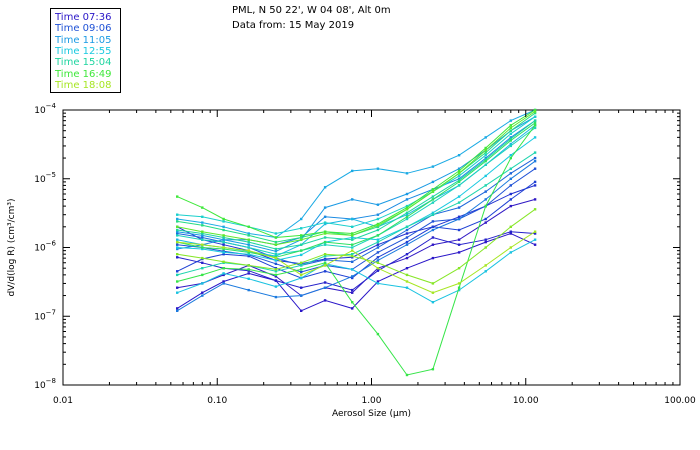 The height and width of the screenshot is (450, 700). What do you see at coordinates (526, 401) in the screenshot?
I see `x-tick-label: 10.00` at bounding box center [526, 401].